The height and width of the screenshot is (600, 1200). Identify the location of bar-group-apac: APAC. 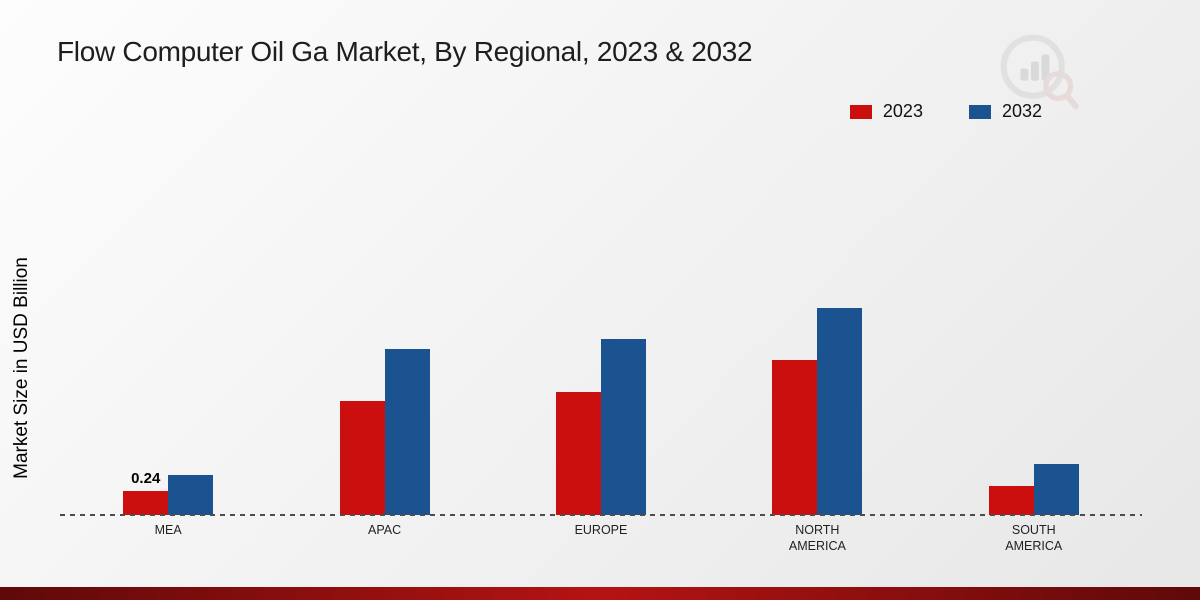
(384, 280).